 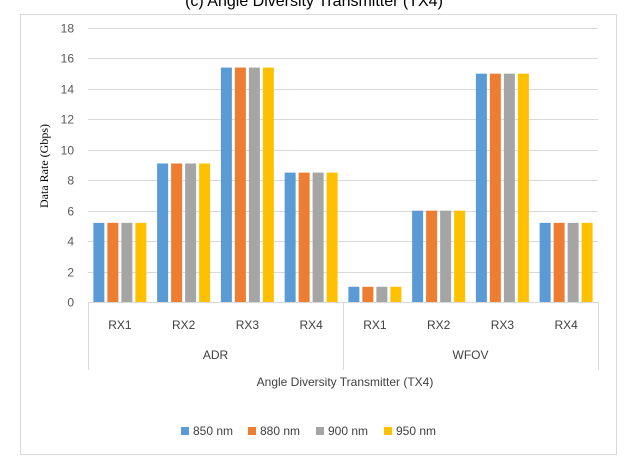 I want to click on y-tick-label: 2, so click(x=70, y=273).